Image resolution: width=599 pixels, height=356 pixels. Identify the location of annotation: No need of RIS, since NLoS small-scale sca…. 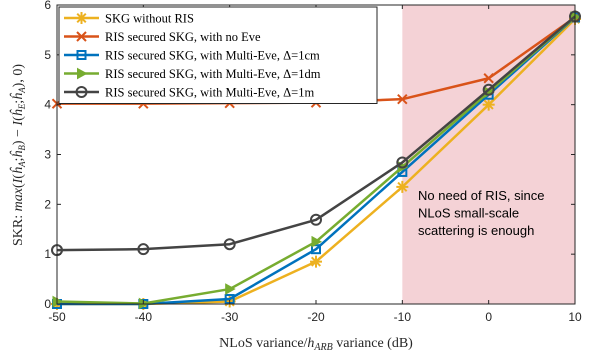
(481, 213).